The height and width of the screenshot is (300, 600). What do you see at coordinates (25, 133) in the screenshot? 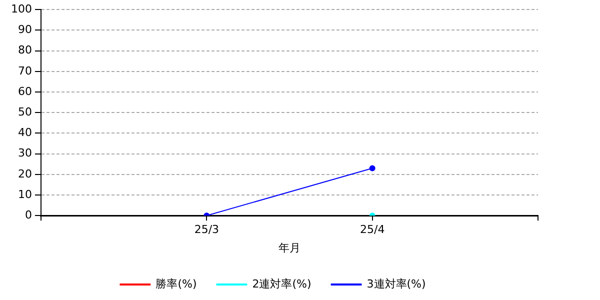
I see `y-tick-label: 40` at bounding box center [25, 133].